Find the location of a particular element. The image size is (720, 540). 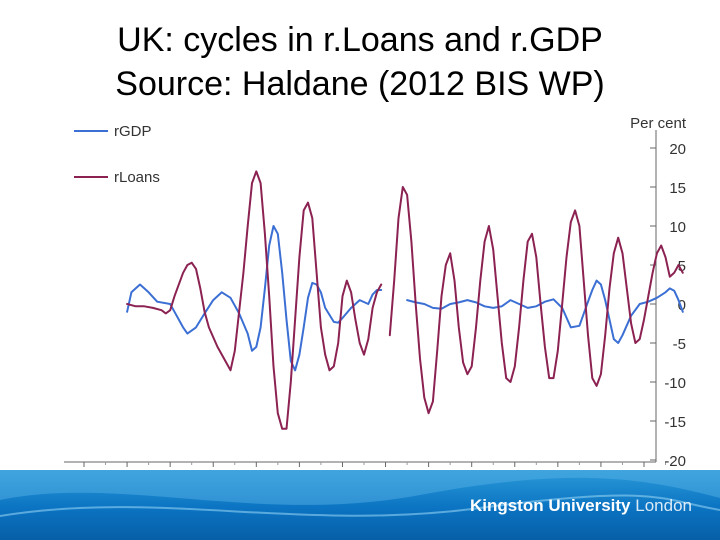

y-tick-label: 20 is located at coordinates (677, 149).